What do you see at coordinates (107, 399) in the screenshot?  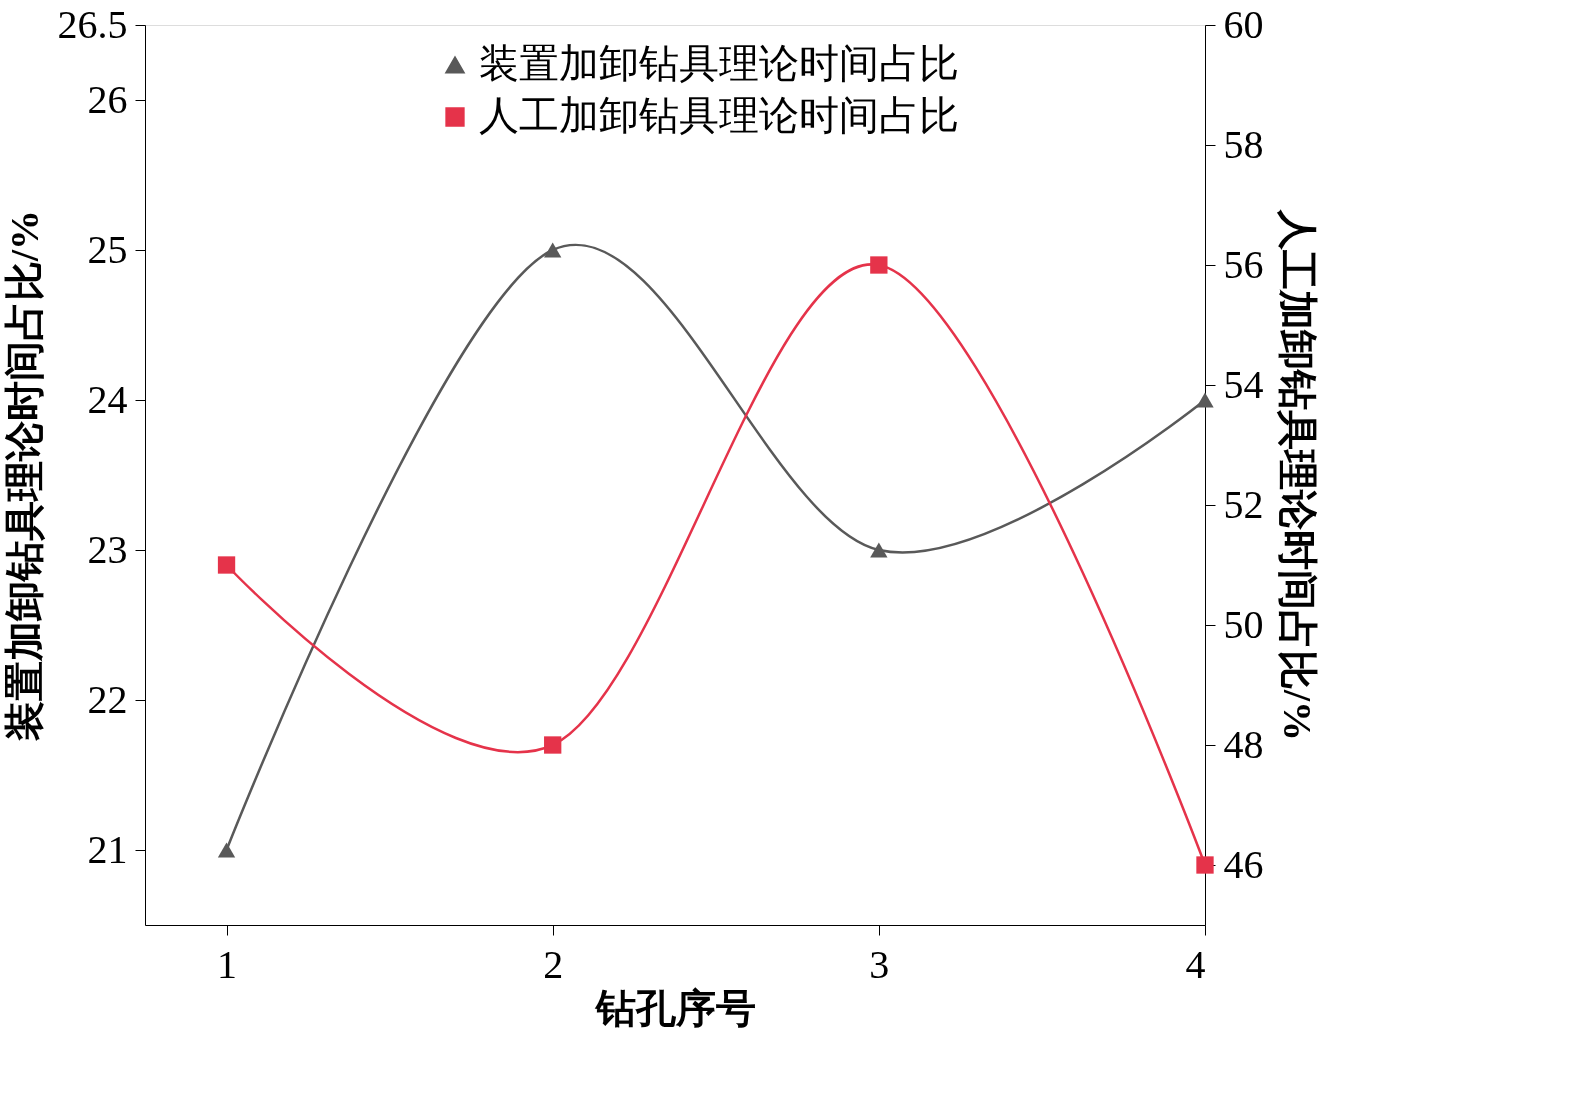 I see `y-tick-label: 24` at bounding box center [107, 399].